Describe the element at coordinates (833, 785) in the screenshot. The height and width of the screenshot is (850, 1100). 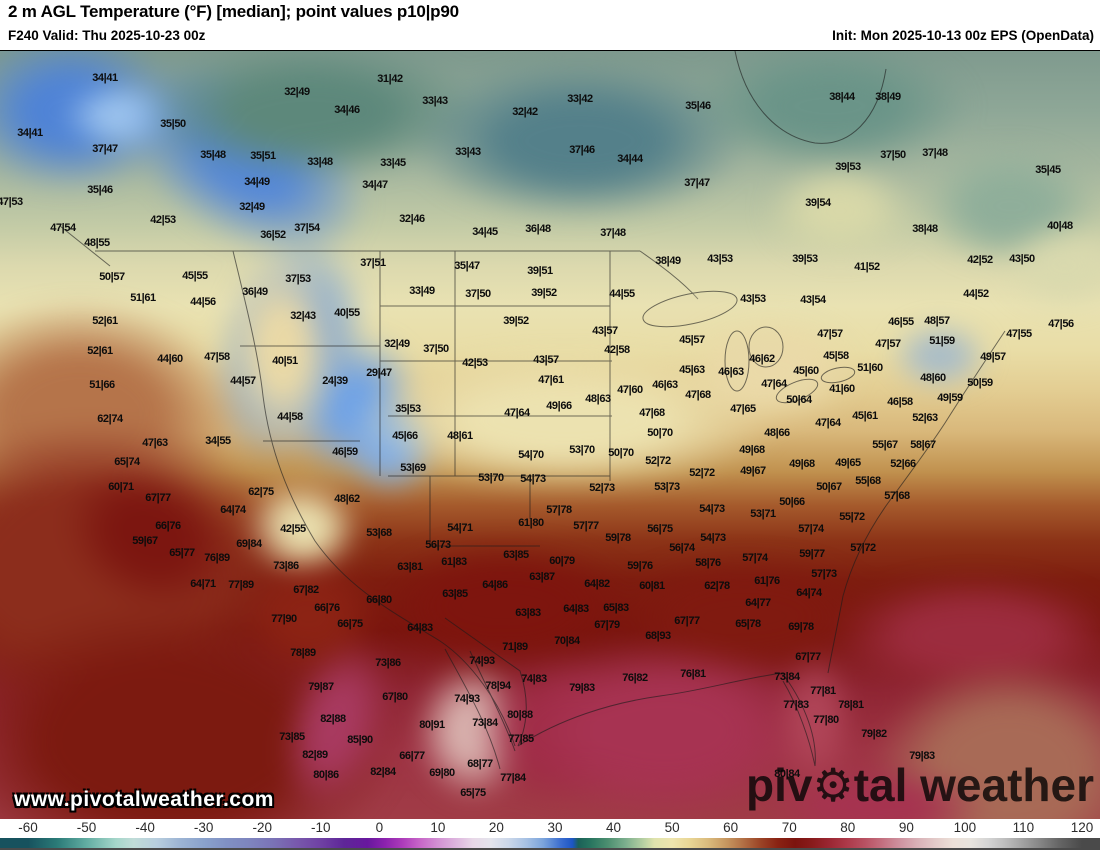
I see `gear-icon: ⚙` at that location.